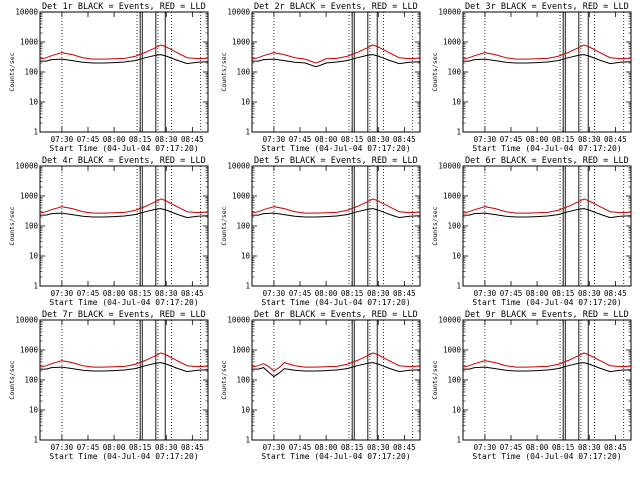  I want to click on chart-title: Det 2r BLACK = Events, RED = LLD, so click(336, 7).